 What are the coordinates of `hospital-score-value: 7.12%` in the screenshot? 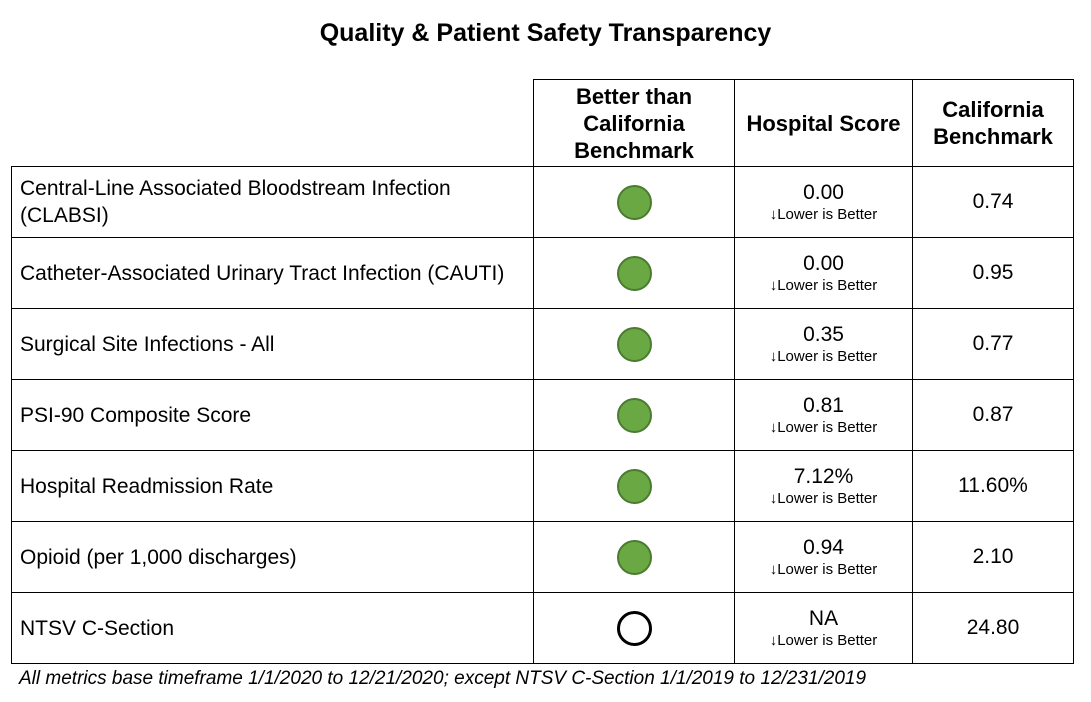 It's located at (823, 476).